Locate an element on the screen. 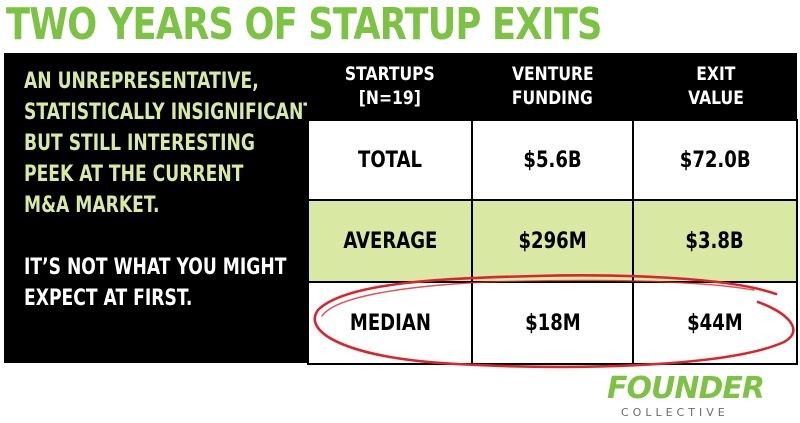  exit-cell: $44M is located at coordinates (715, 323).